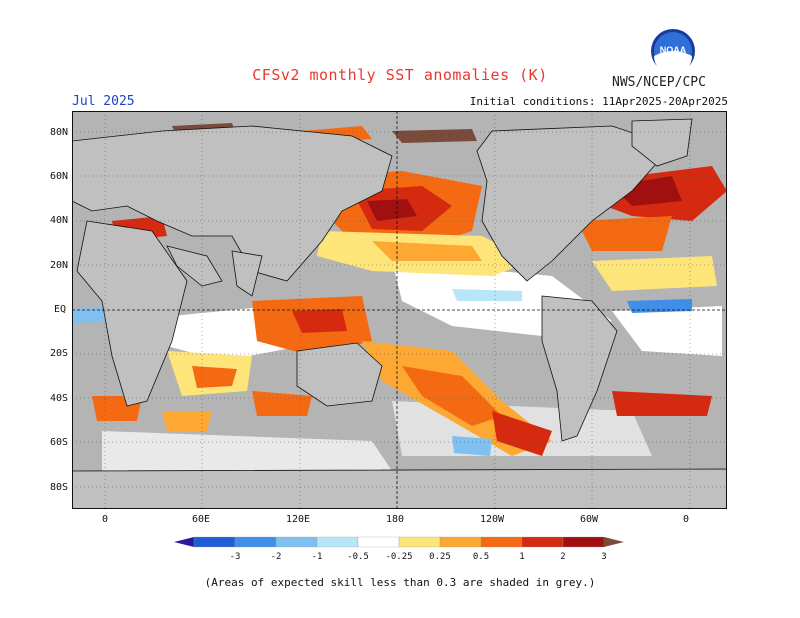  What do you see at coordinates (59, 176) in the screenshot?
I see `lat-label: 60N` at bounding box center [59, 176].